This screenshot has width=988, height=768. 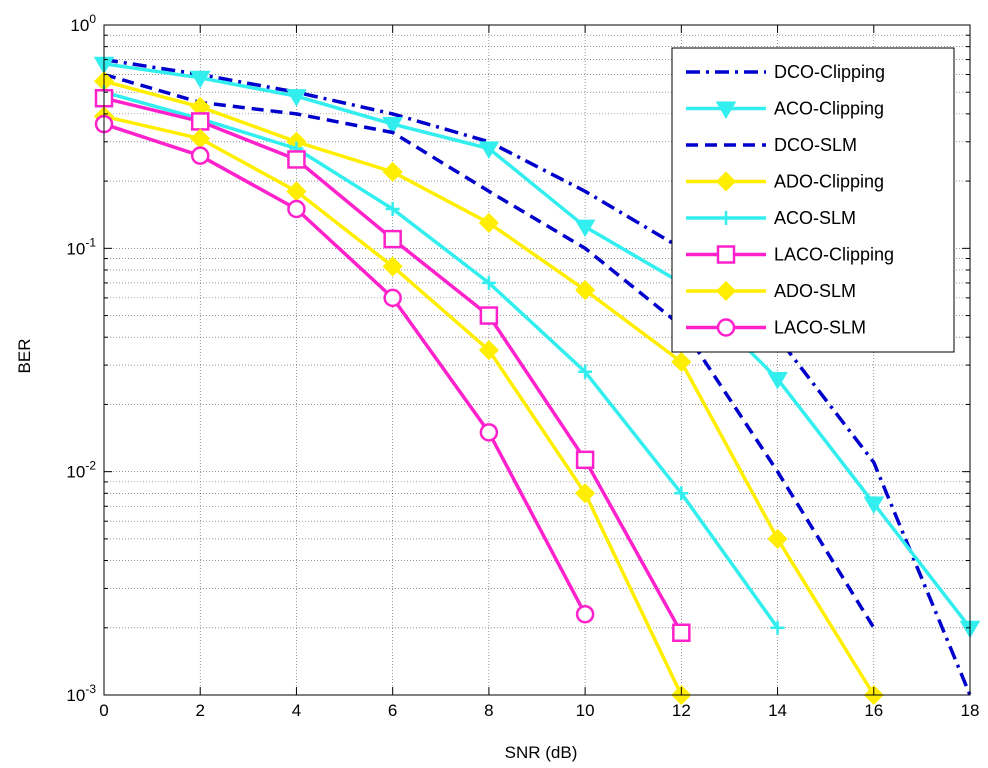 I want to click on y-tick-label: 10⁰, so click(x=83, y=23).